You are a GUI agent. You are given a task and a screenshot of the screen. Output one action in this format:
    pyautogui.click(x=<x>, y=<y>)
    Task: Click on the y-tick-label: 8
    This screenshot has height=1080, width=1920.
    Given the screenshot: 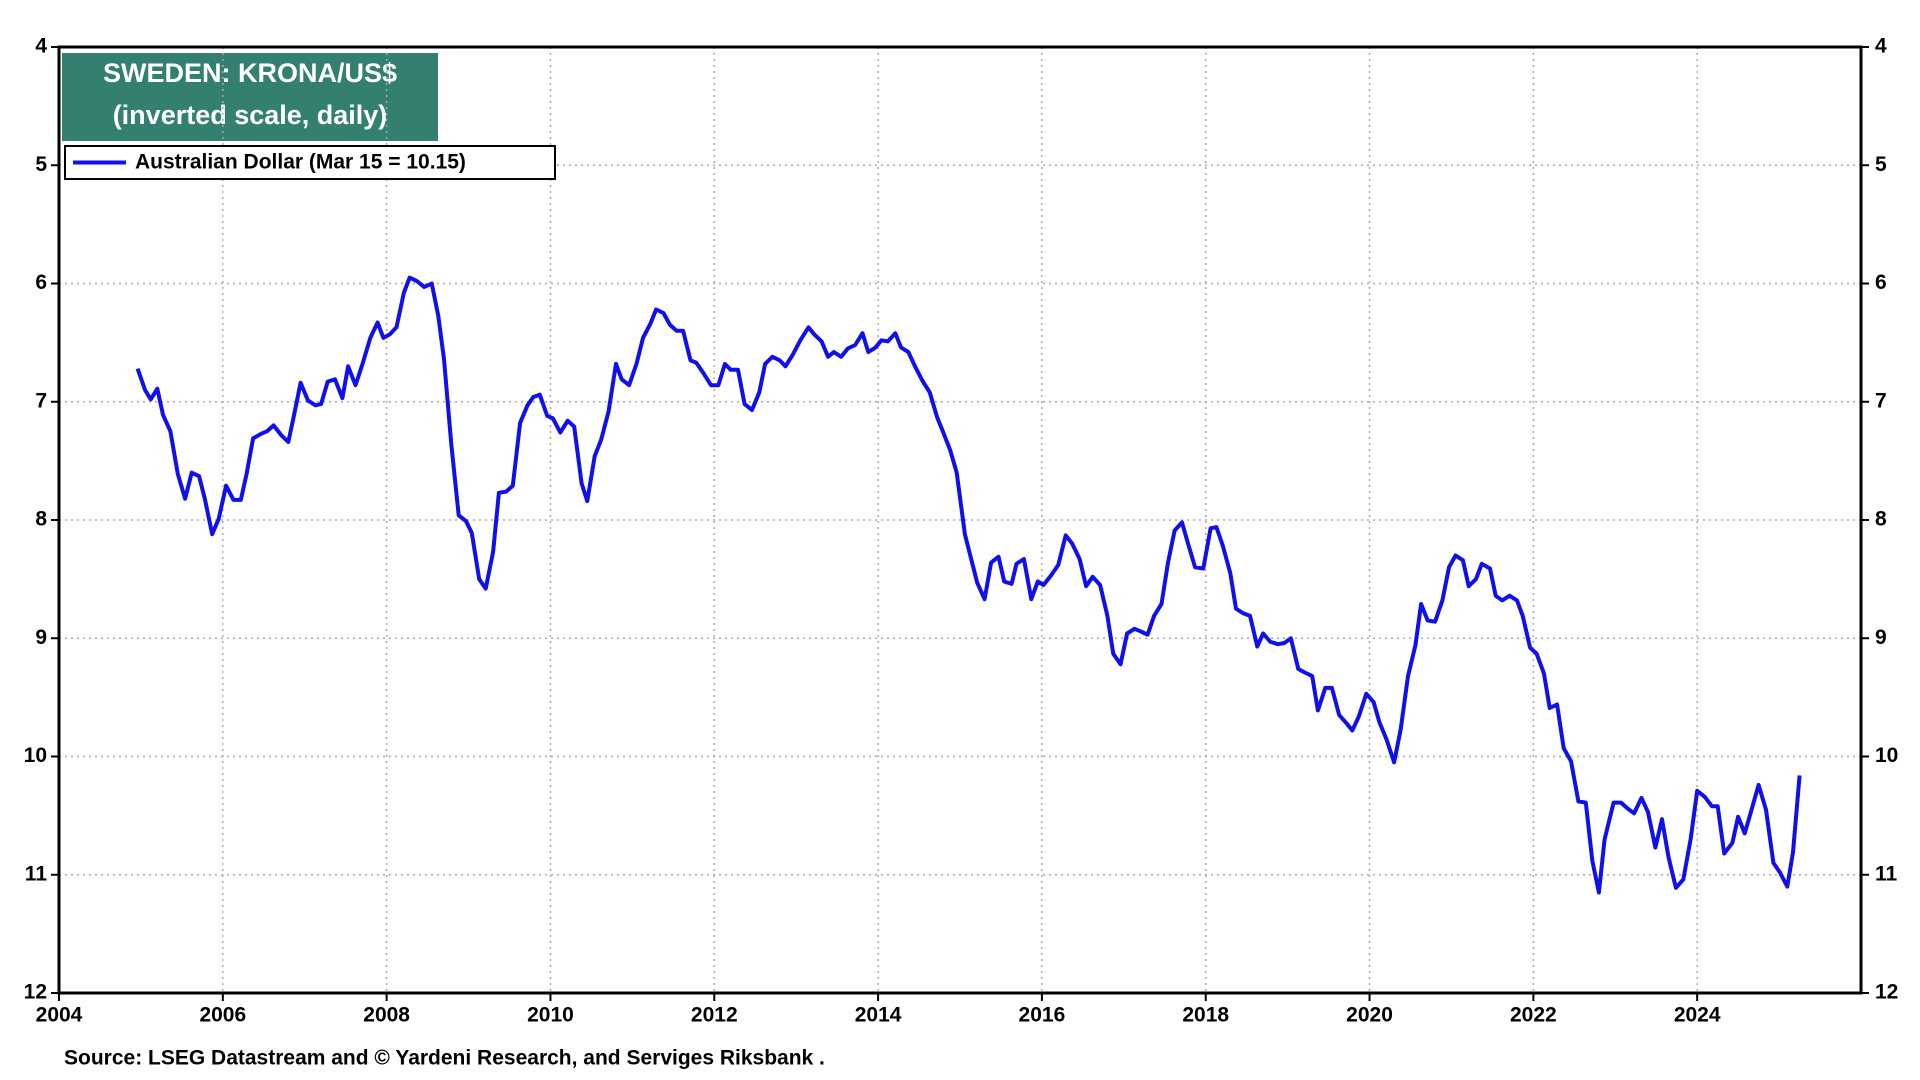 What is the action you would take?
    pyautogui.click(x=41, y=519)
    